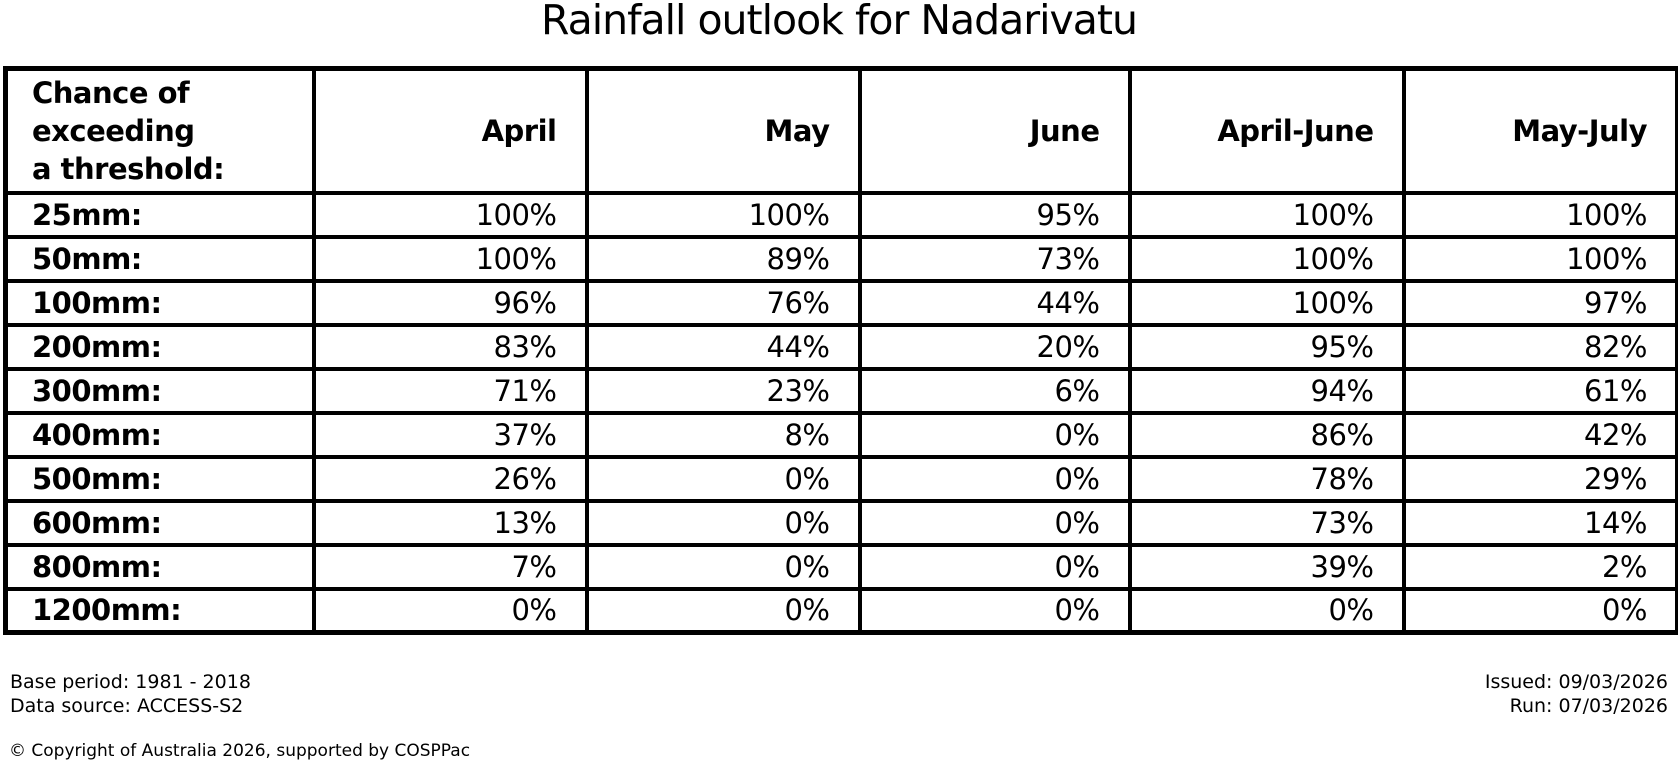 The image size is (1678, 769). What do you see at coordinates (159, 346) in the screenshot?
I see `row-label: 200mm:` at bounding box center [159, 346].